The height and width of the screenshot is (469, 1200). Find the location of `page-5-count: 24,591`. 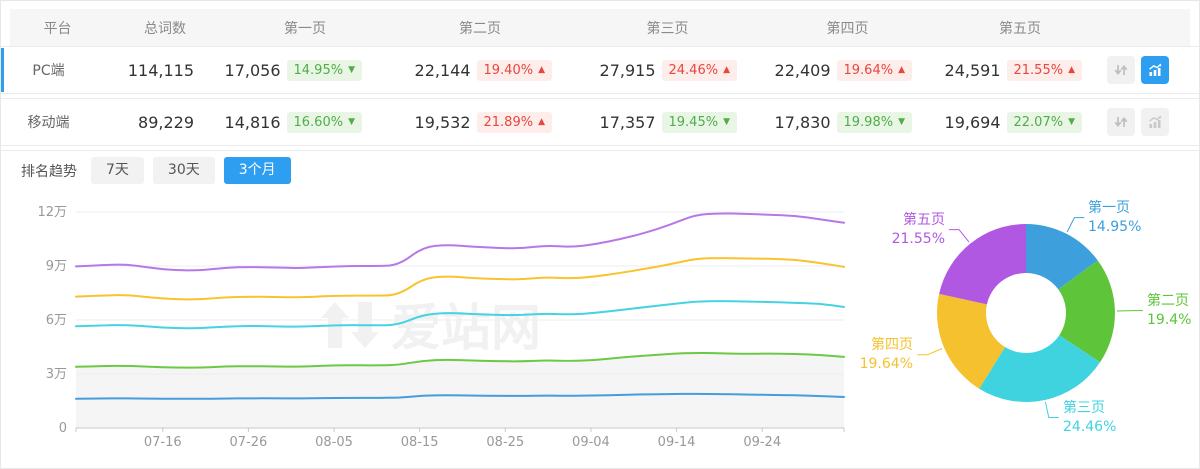

page-5-count: 24,591 is located at coordinates (972, 70).